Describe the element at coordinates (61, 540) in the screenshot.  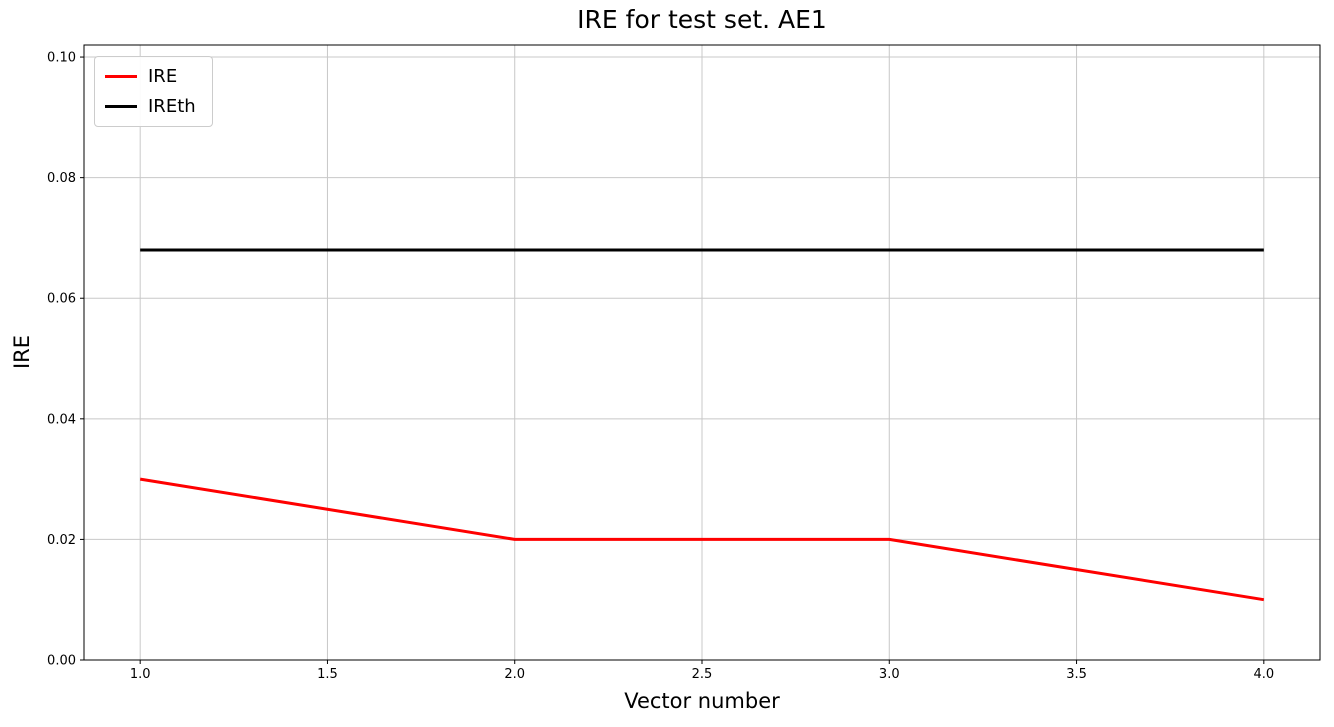
I see `y-tick-label: 0.02` at that location.